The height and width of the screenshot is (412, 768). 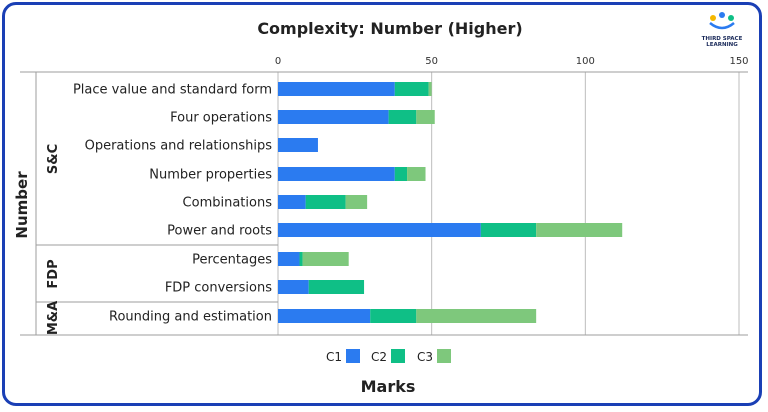 I want to click on category-label: Number properties, so click(x=210, y=175).